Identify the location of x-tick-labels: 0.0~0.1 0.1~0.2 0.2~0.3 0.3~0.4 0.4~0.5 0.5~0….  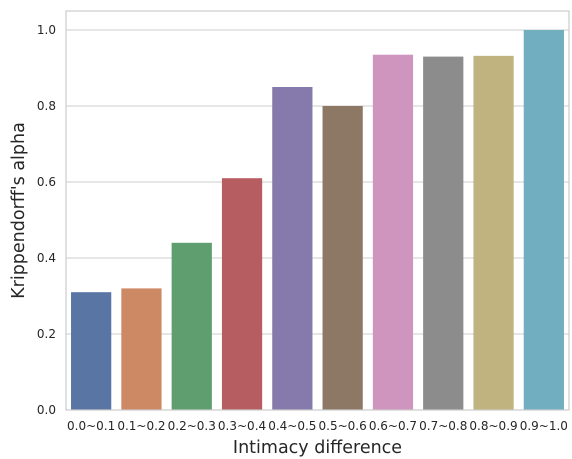
(317, 426).